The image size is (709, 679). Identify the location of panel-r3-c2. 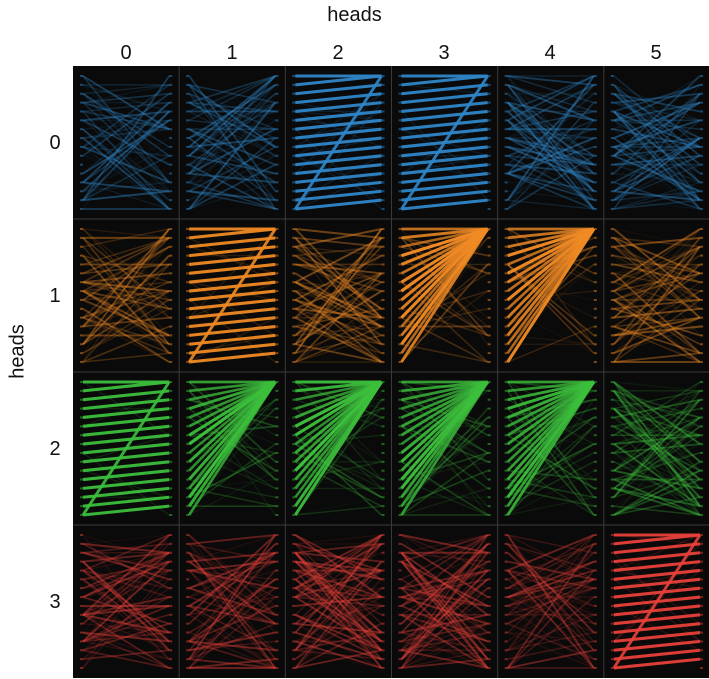
(338, 601).